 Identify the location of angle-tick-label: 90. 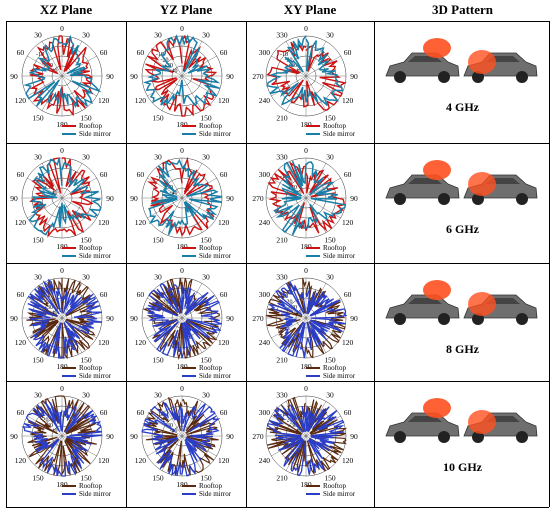
(354, 436).